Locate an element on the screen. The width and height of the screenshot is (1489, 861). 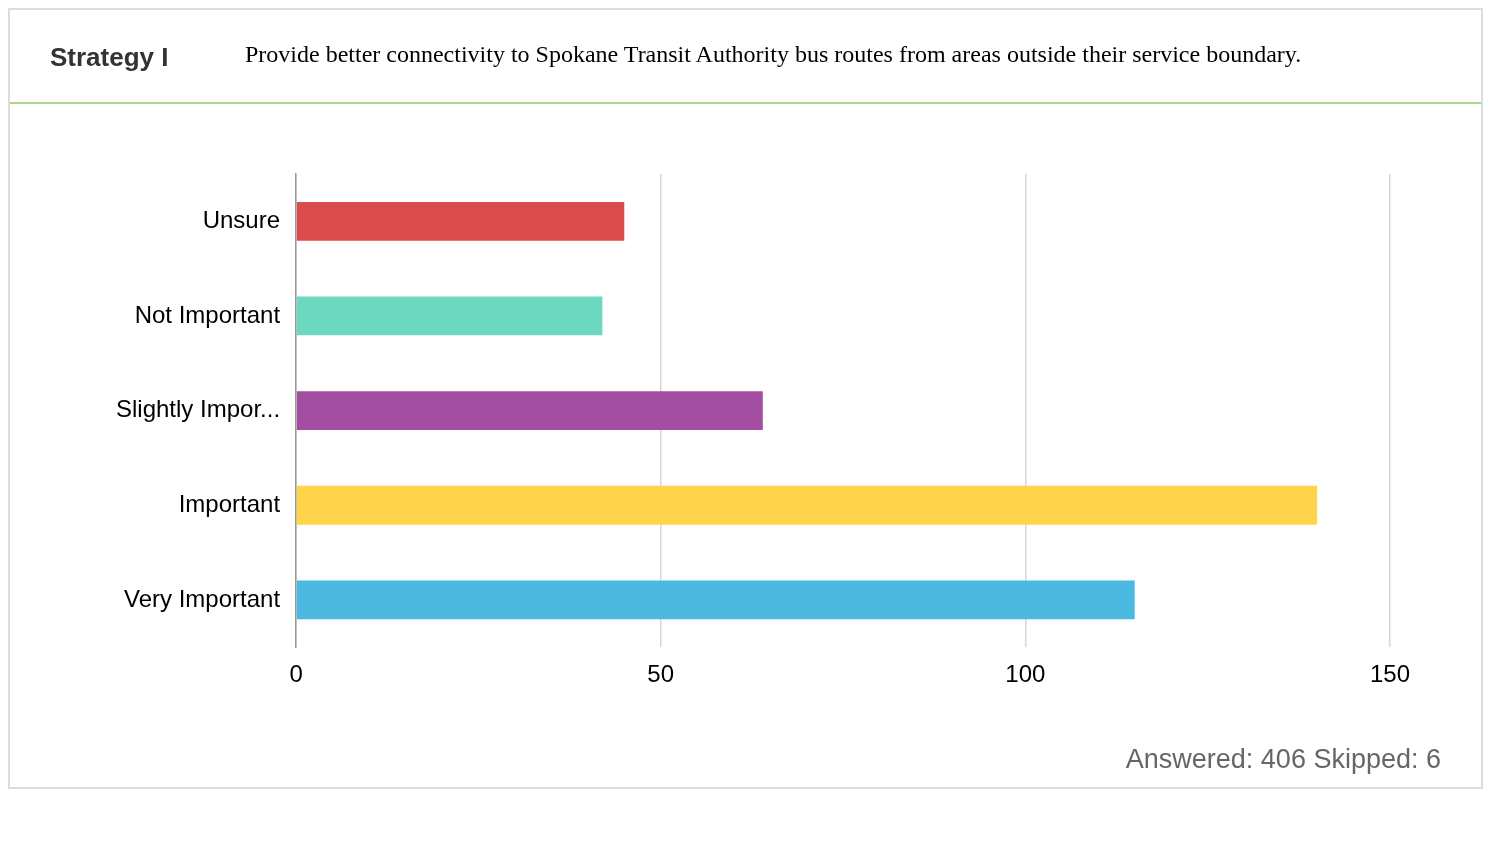
x-tick-label: 0 is located at coordinates (296, 674).